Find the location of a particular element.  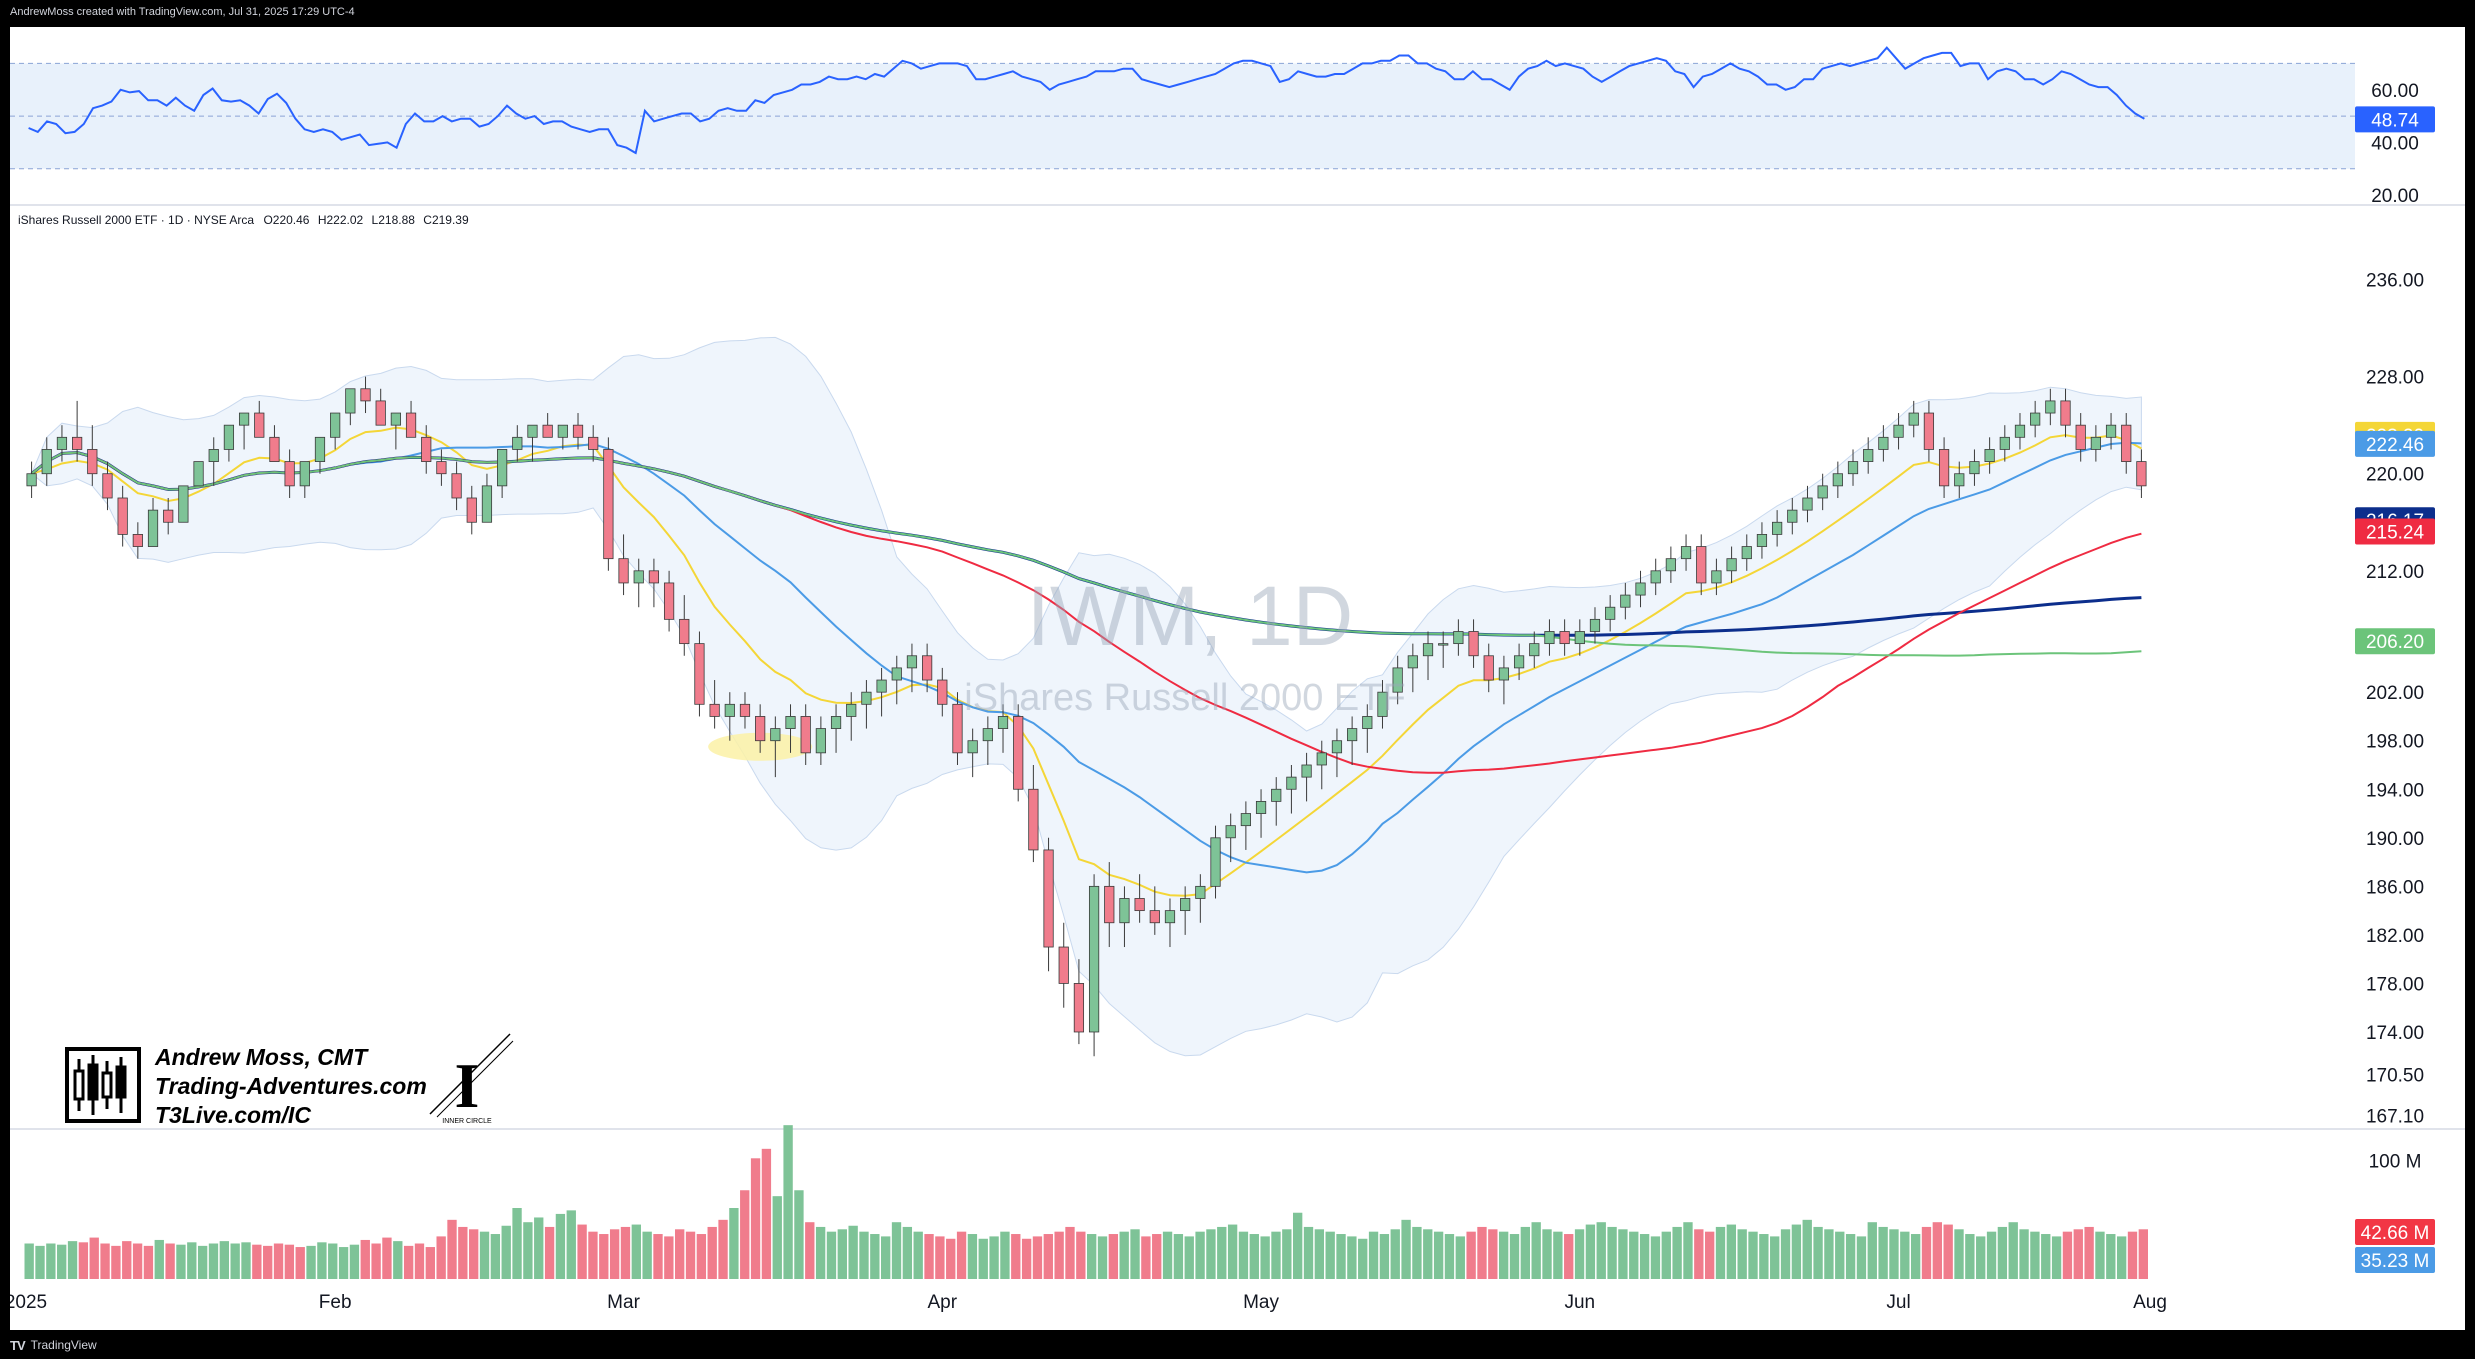

volume-badge-0: 42.66 M is located at coordinates (2395, 1232).